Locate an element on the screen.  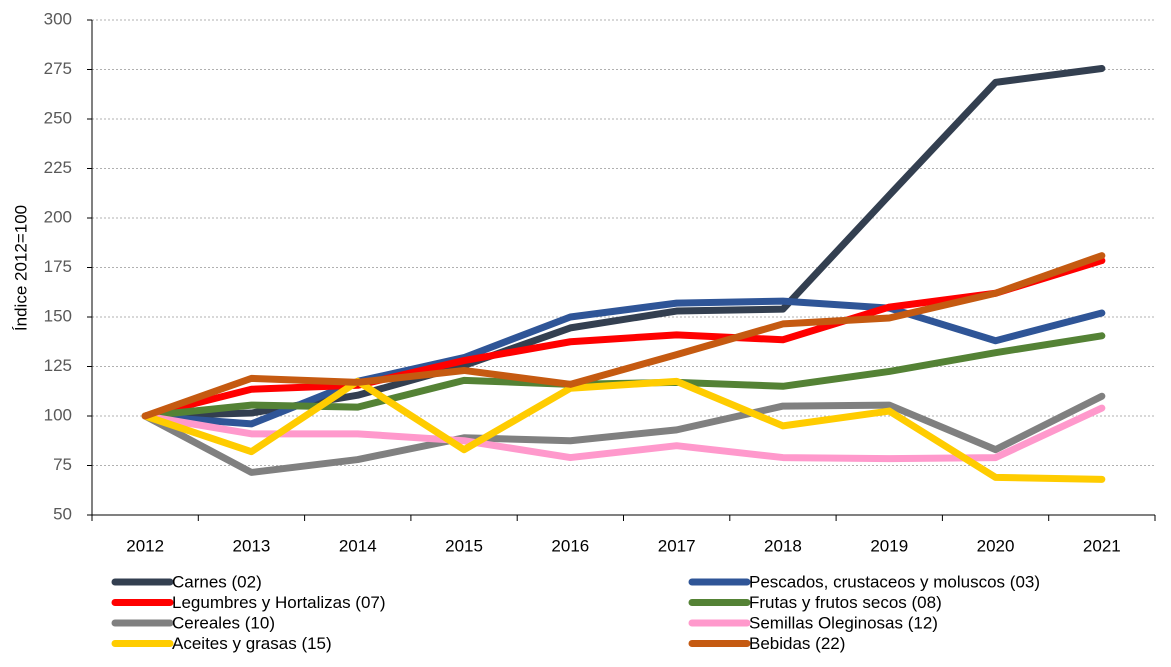
y-axis-label: Índice 2012=100 is located at coordinates (20, 268).